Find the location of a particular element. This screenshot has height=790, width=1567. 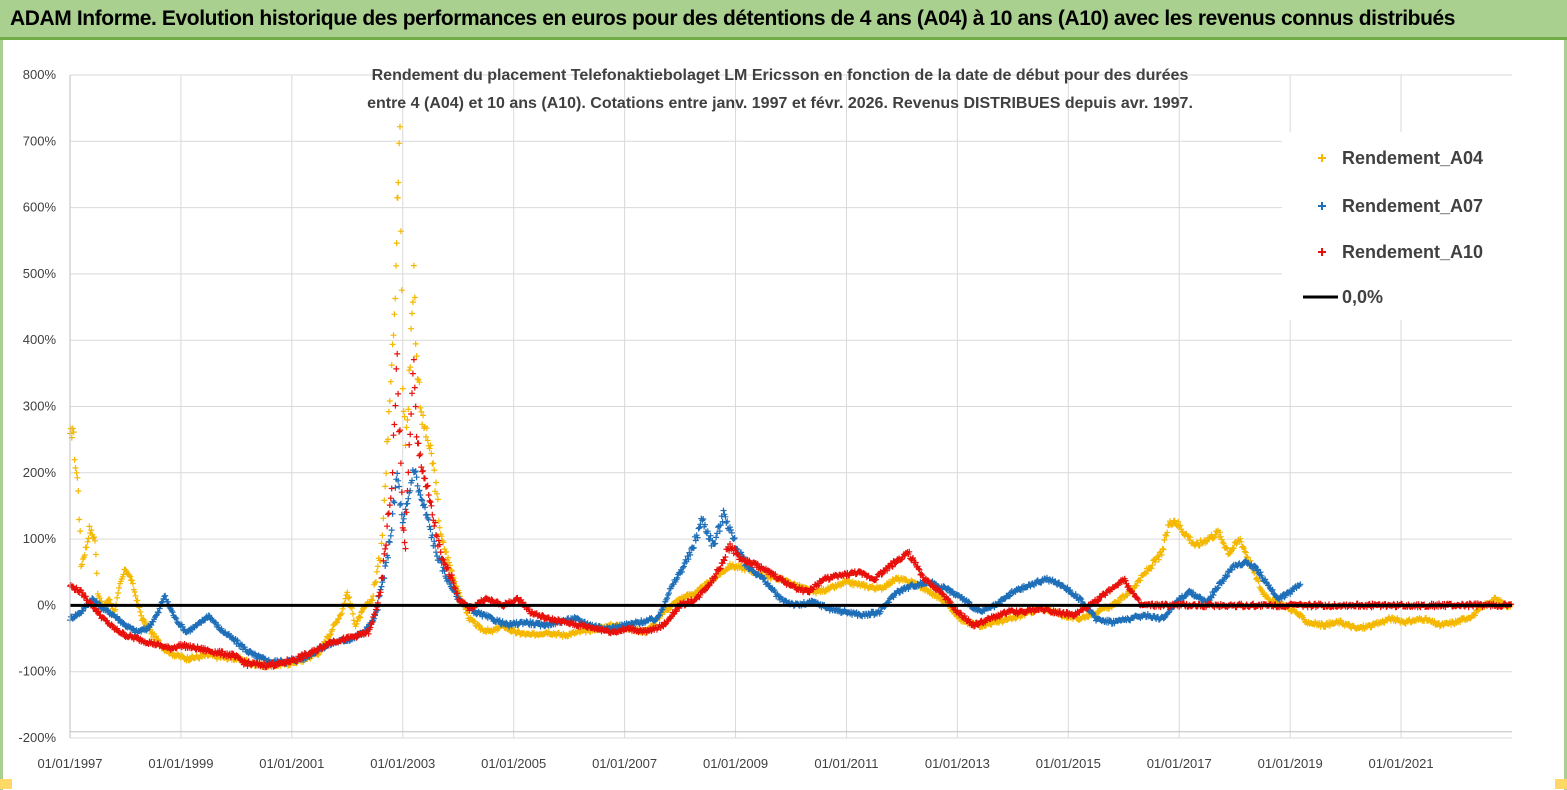

x-tick-label: 01/01/2007 is located at coordinates (624, 763).